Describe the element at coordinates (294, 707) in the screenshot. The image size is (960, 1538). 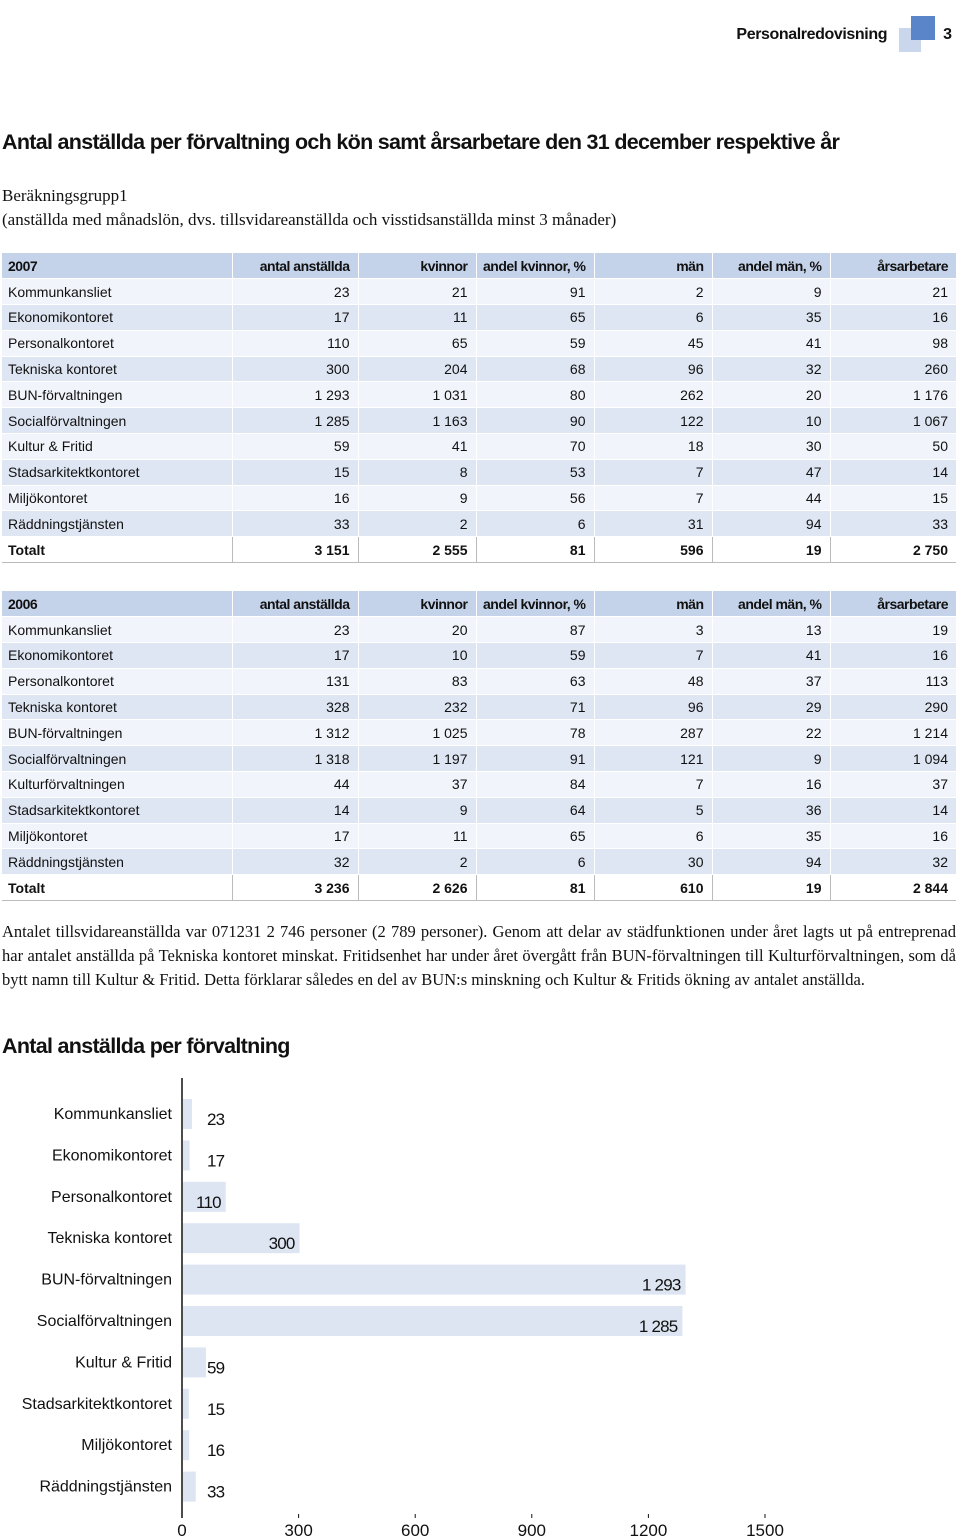
I see `table-cell: 328` at that location.